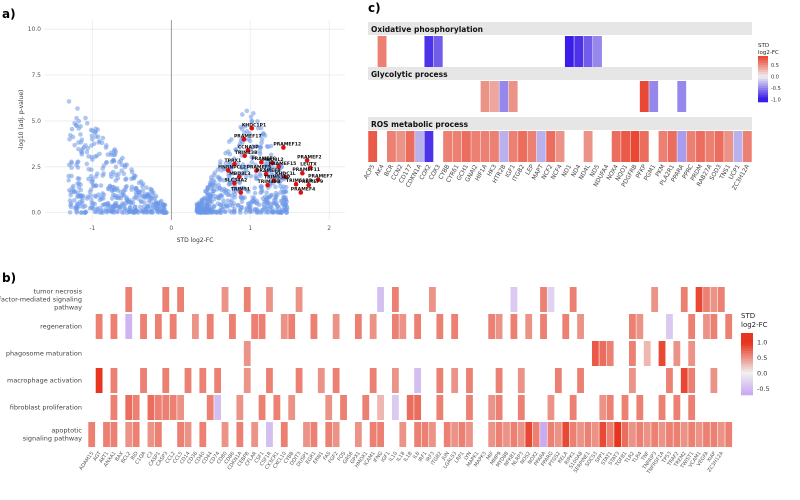 The width and height of the screenshot is (800, 500). Describe the element at coordinates (320, 177) in the screenshot. I see `point-label: PRAMEF7` at that location.